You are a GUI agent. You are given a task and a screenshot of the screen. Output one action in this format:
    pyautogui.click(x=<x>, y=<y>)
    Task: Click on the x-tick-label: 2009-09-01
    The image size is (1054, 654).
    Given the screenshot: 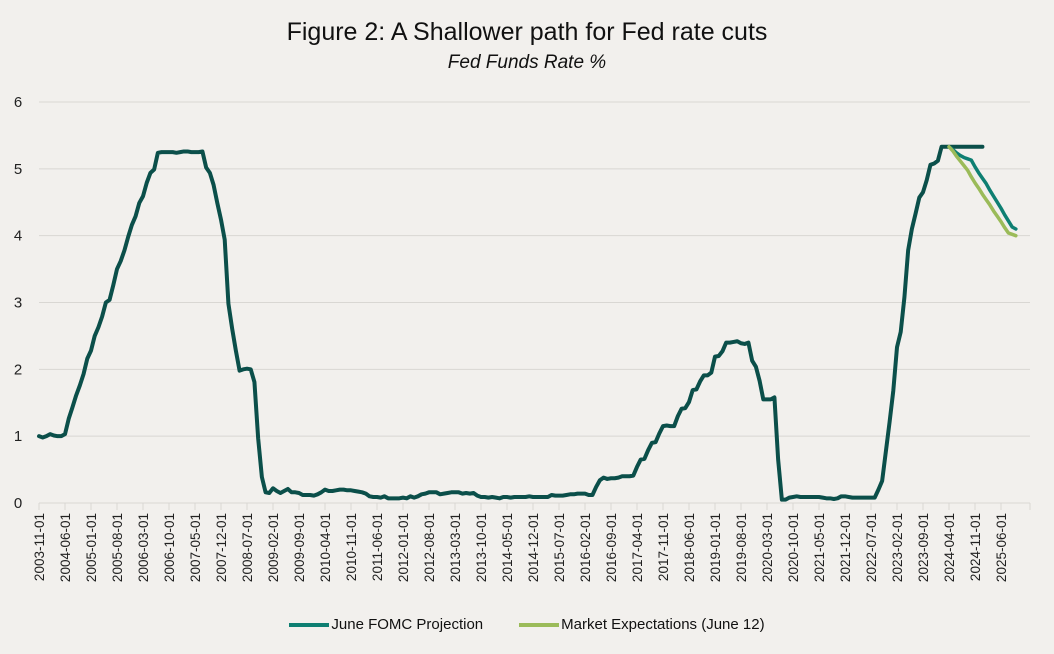 What is the action you would take?
    pyautogui.click(x=299, y=547)
    